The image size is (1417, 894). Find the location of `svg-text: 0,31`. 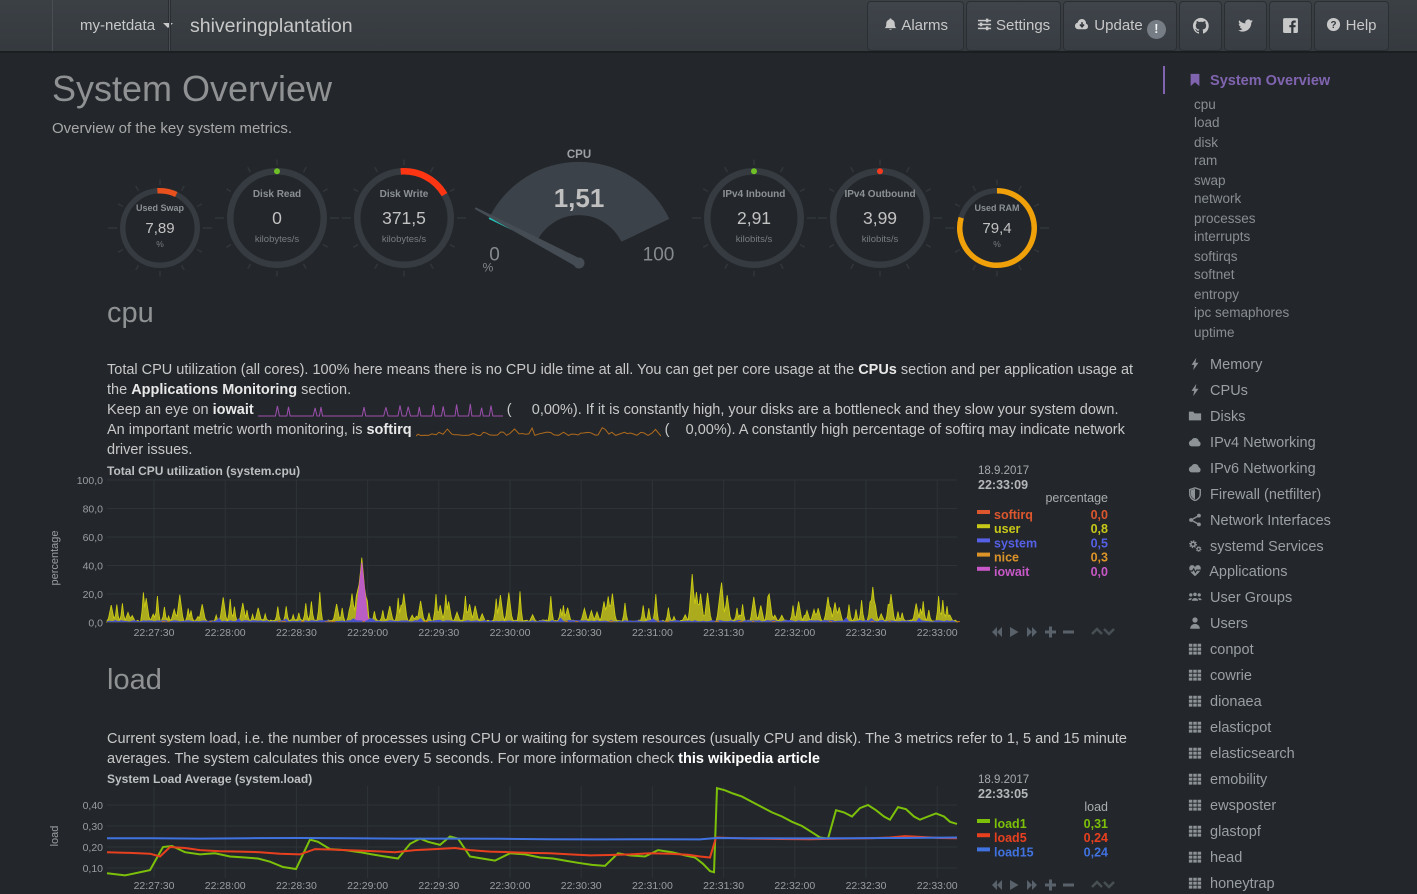

svg-text: 0,31 is located at coordinates (1096, 824).